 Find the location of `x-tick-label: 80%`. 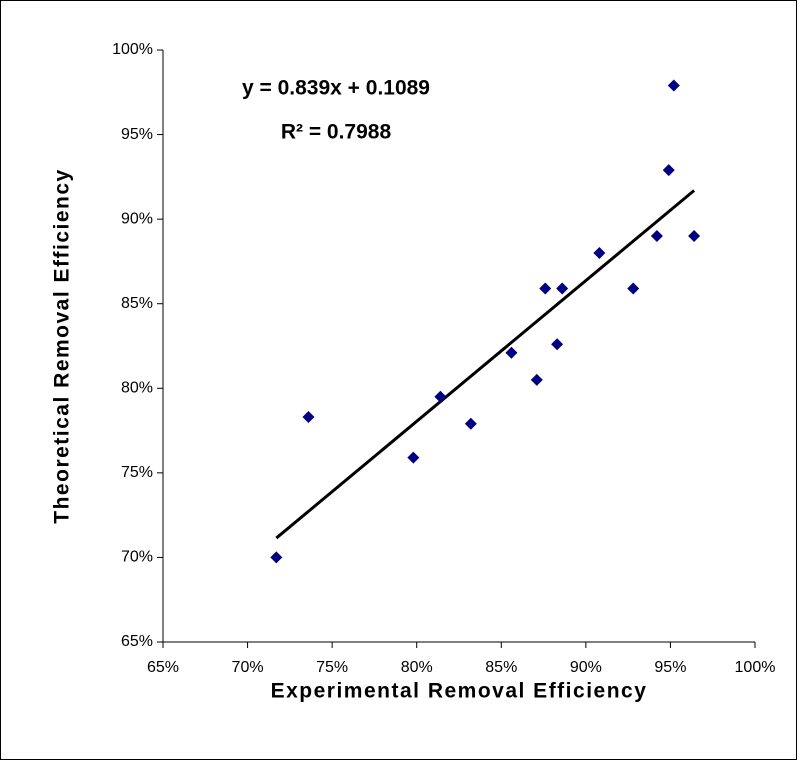

x-tick-label: 80% is located at coordinates (417, 667).